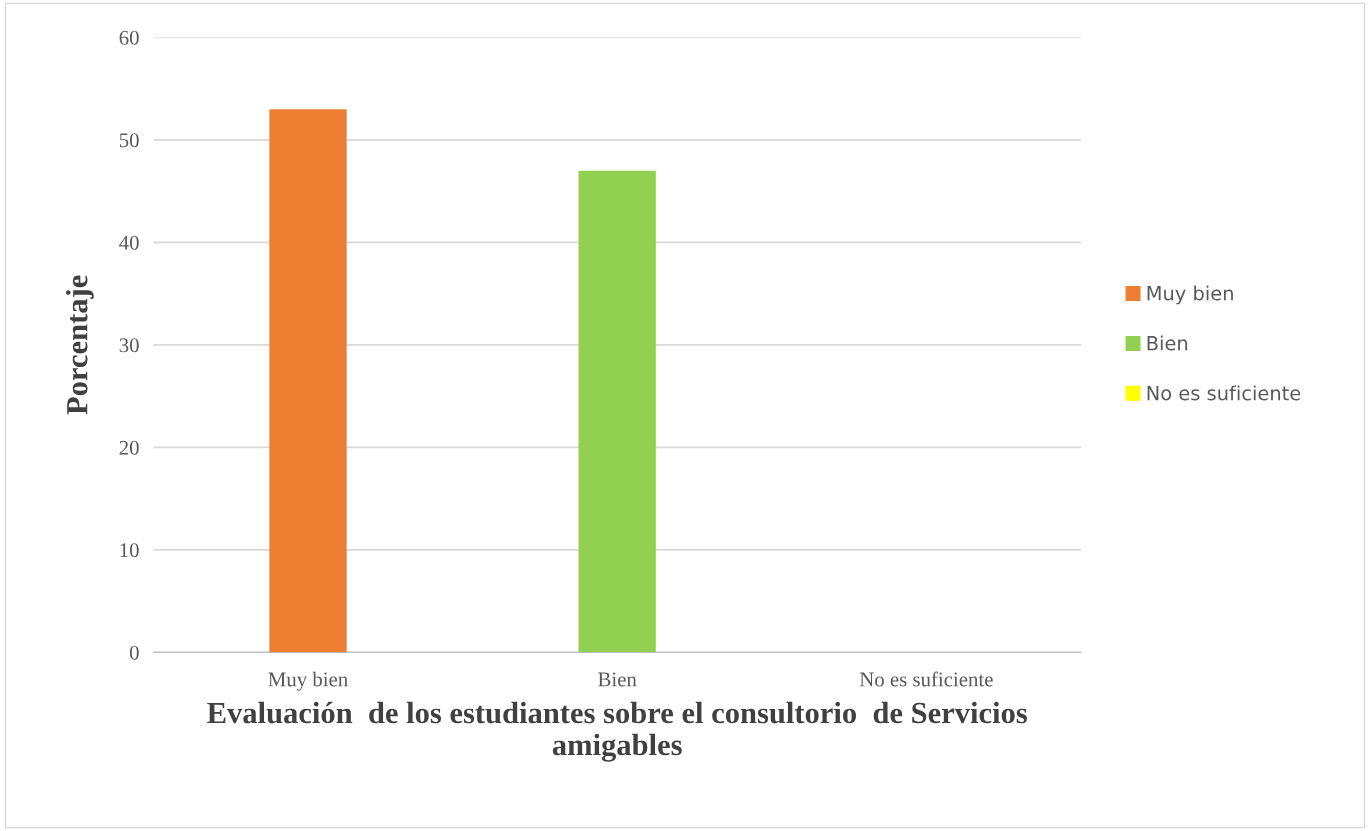 The width and height of the screenshot is (1370, 831). What do you see at coordinates (1224, 393) in the screenshot?
I see `legend-label: No es suficiente` at bounding box center [1224, 393].